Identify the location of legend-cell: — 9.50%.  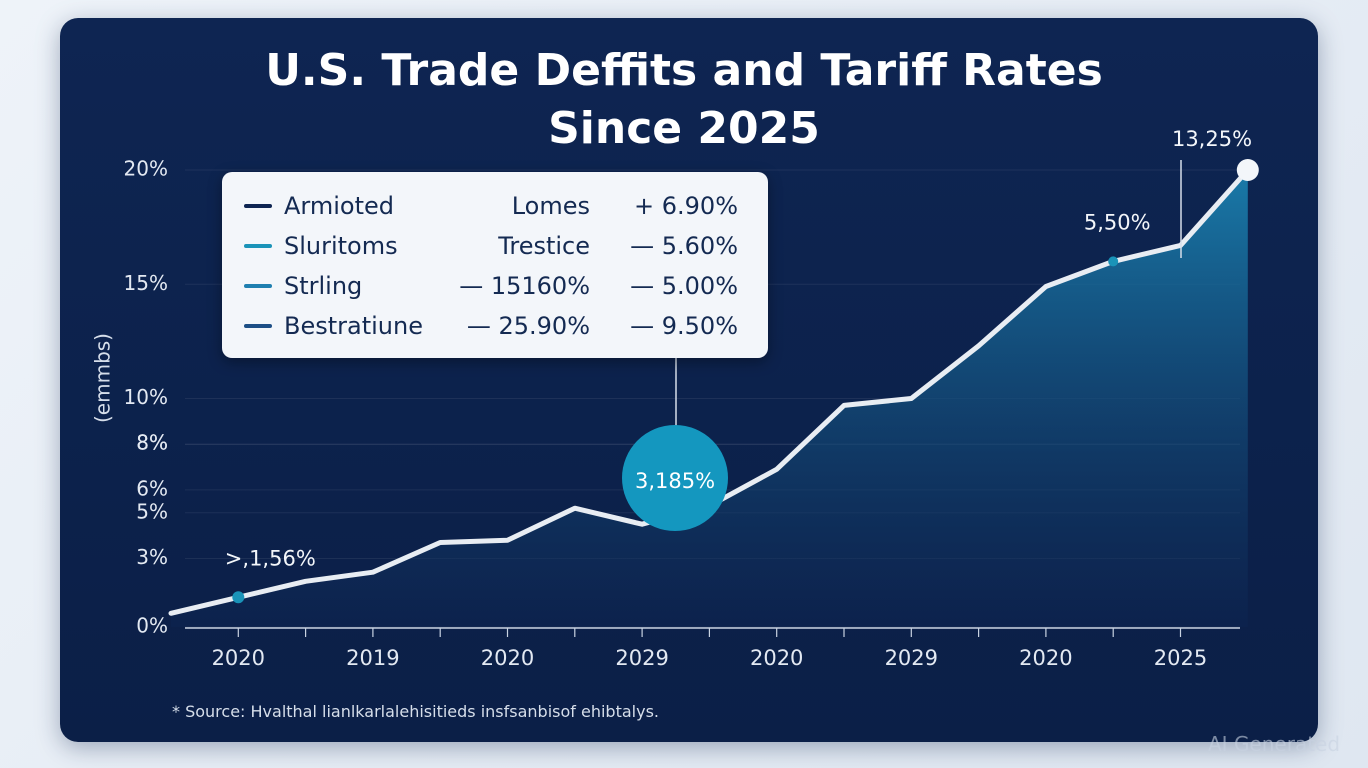
(684, 326).